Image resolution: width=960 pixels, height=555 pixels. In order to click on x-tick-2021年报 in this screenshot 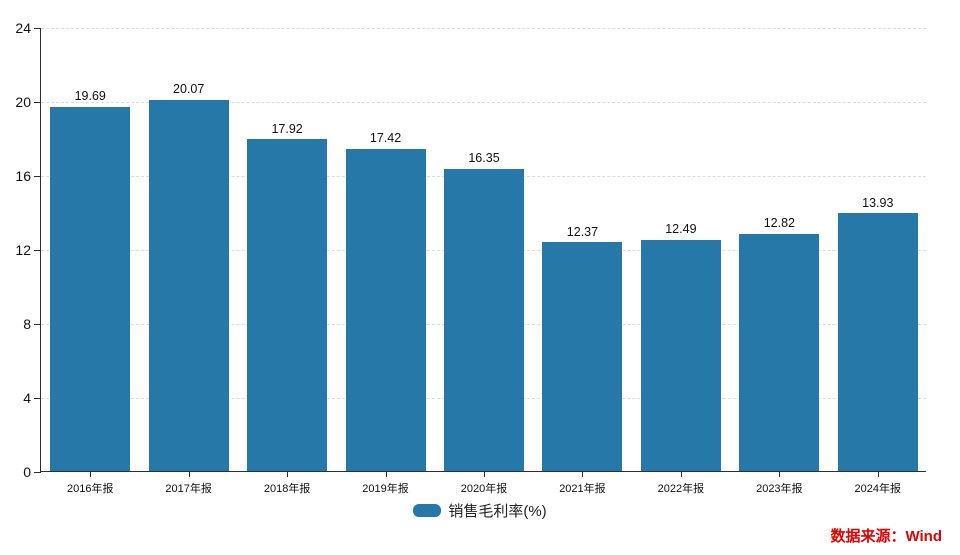, I will do `click(583, 474)`.